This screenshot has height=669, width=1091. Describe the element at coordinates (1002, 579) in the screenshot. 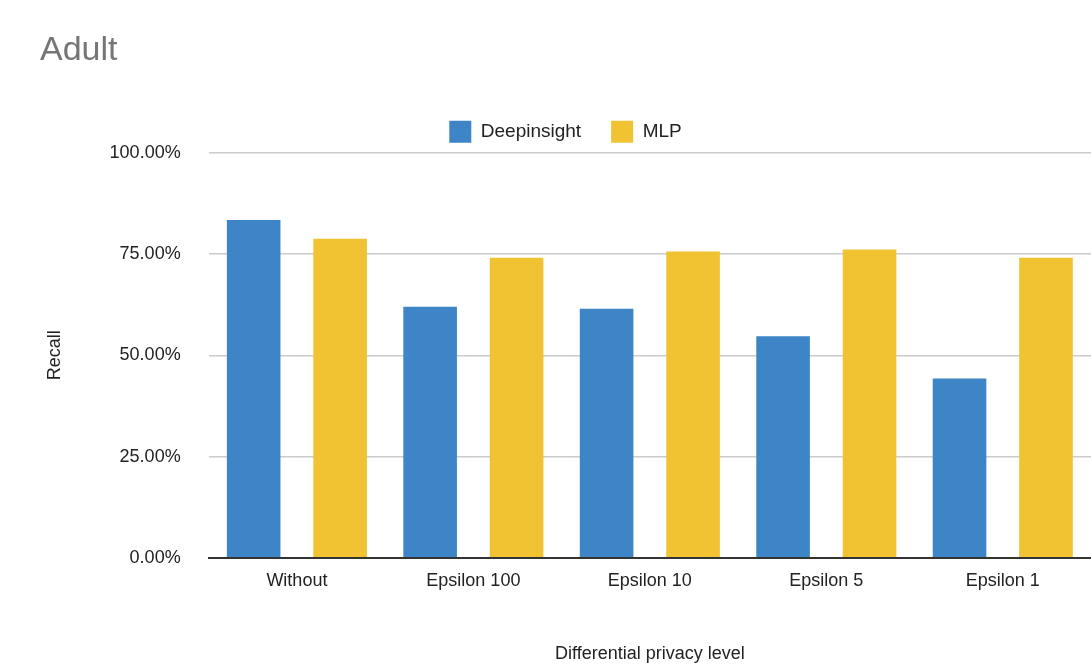

I see `x-tick-label: Epsilon 1` at that location.